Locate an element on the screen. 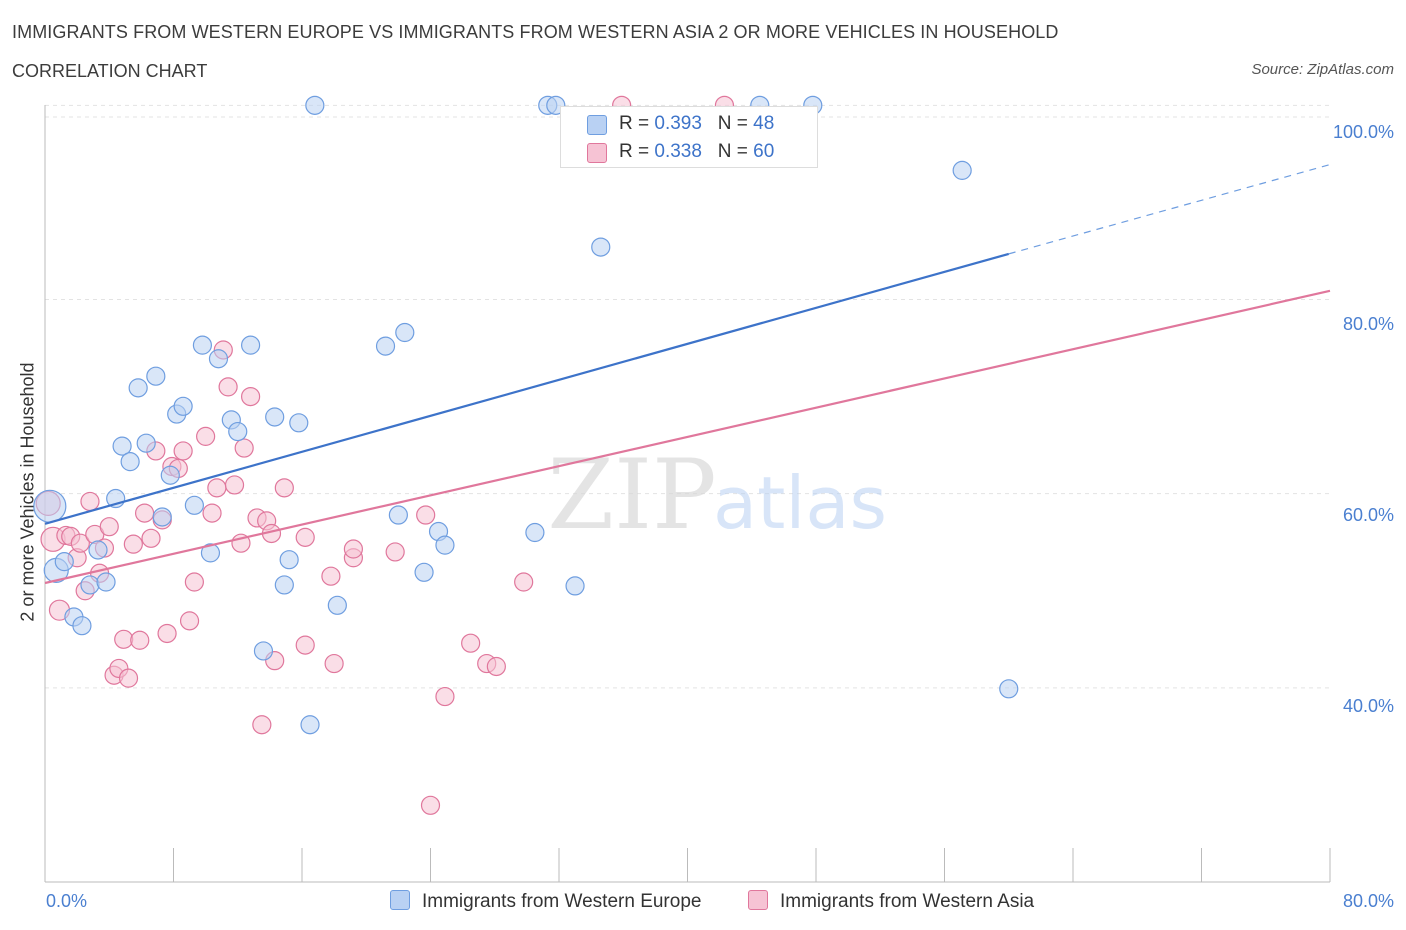  x-tick-label-min: 0.0% is located at coordinates (67, 901).